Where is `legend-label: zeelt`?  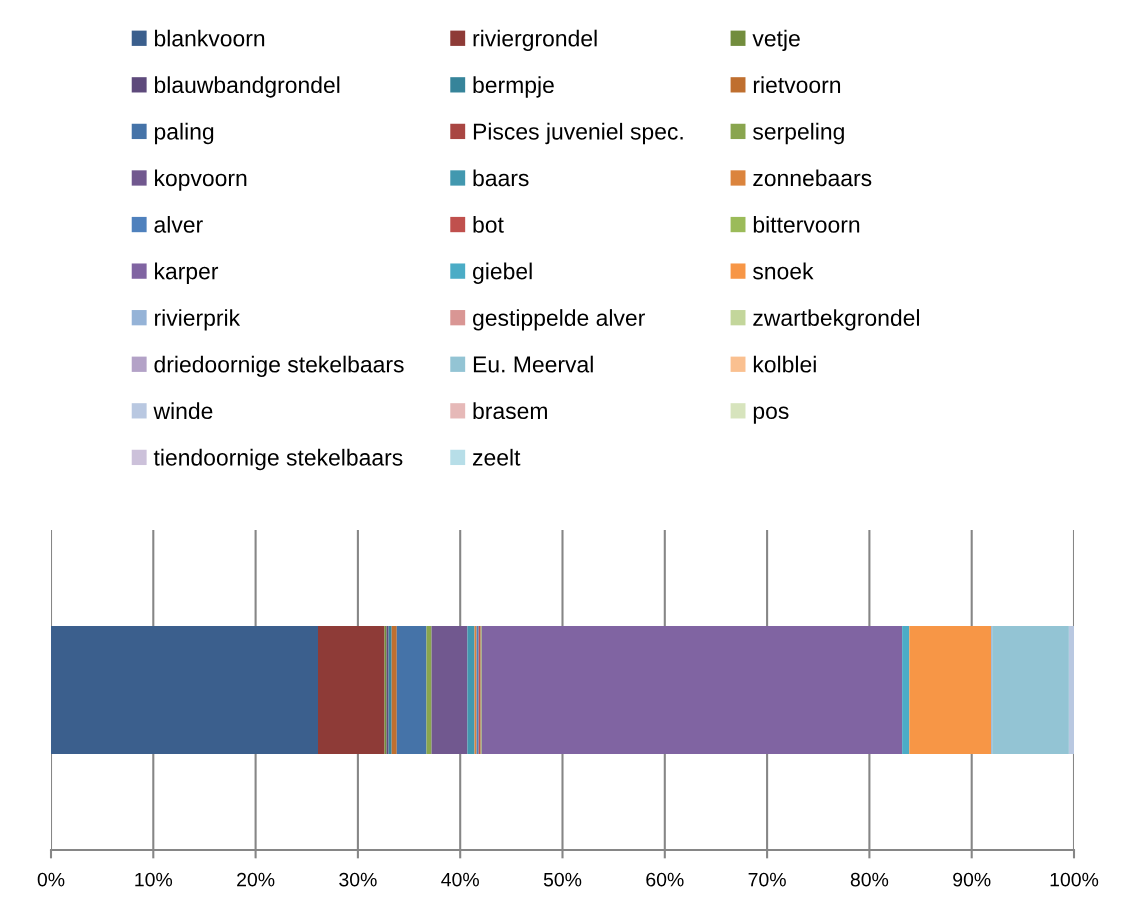 legend-label: zeelt is located at coordinates (496, 457).